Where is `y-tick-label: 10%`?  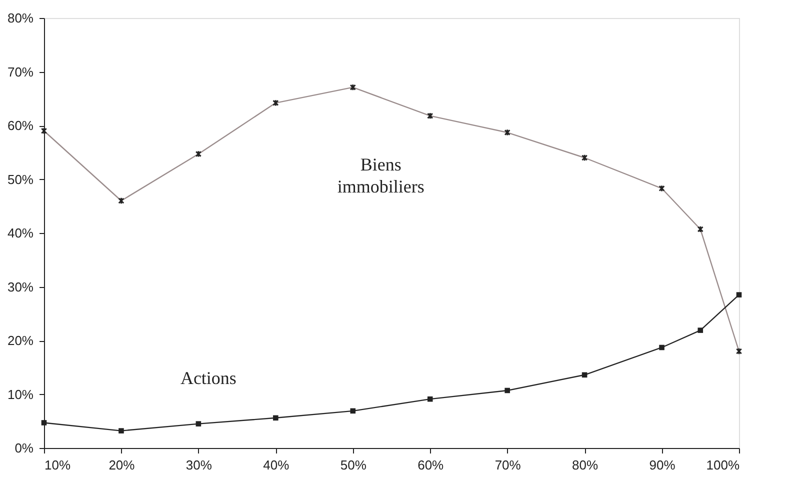 y-tick-label: 10% is located at coordinates (20, 394).